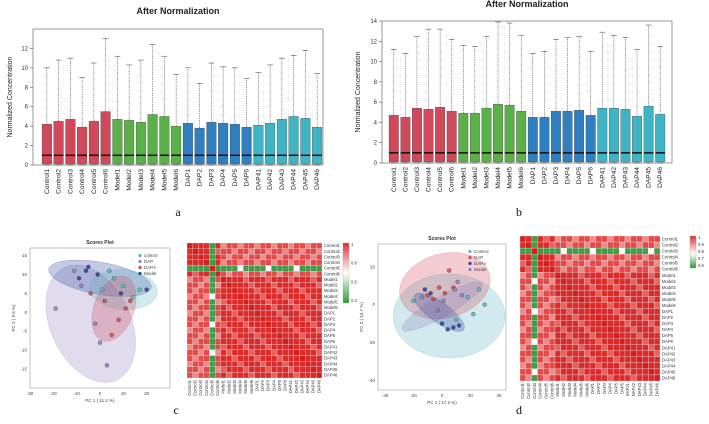 The width and height of the screenshot is (709, 424). Describe the element at coordinates (669, 347) in the screenshot. I see `heat-row-label: DAP41` at that location.